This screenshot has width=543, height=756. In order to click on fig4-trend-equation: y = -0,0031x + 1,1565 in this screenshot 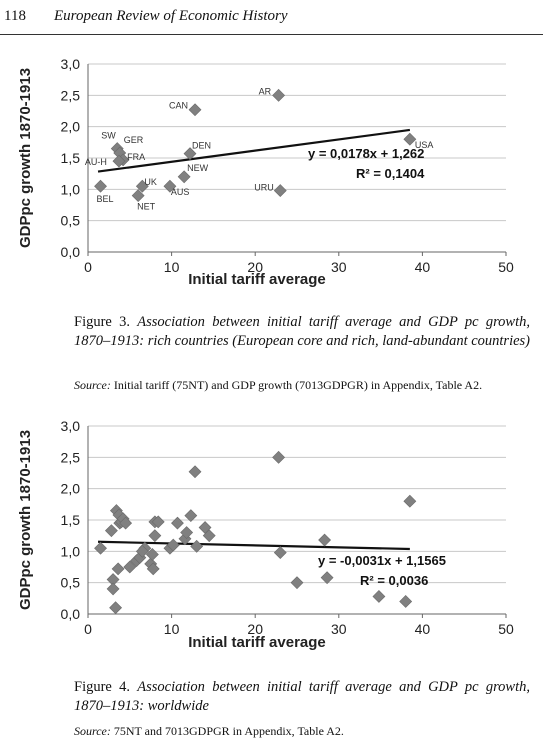, I will do `click(382, 560)`.